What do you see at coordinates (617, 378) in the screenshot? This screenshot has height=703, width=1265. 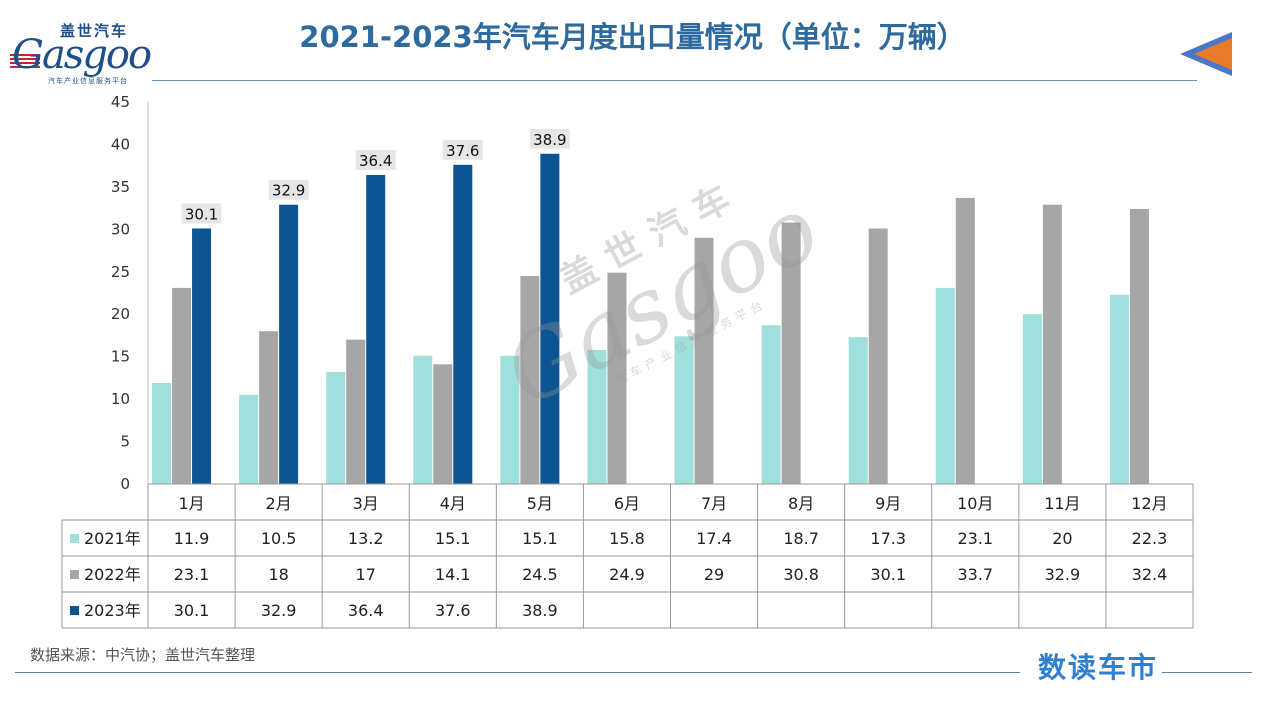 I see `bar-2022年-6月` at bounding box center [617, 378].